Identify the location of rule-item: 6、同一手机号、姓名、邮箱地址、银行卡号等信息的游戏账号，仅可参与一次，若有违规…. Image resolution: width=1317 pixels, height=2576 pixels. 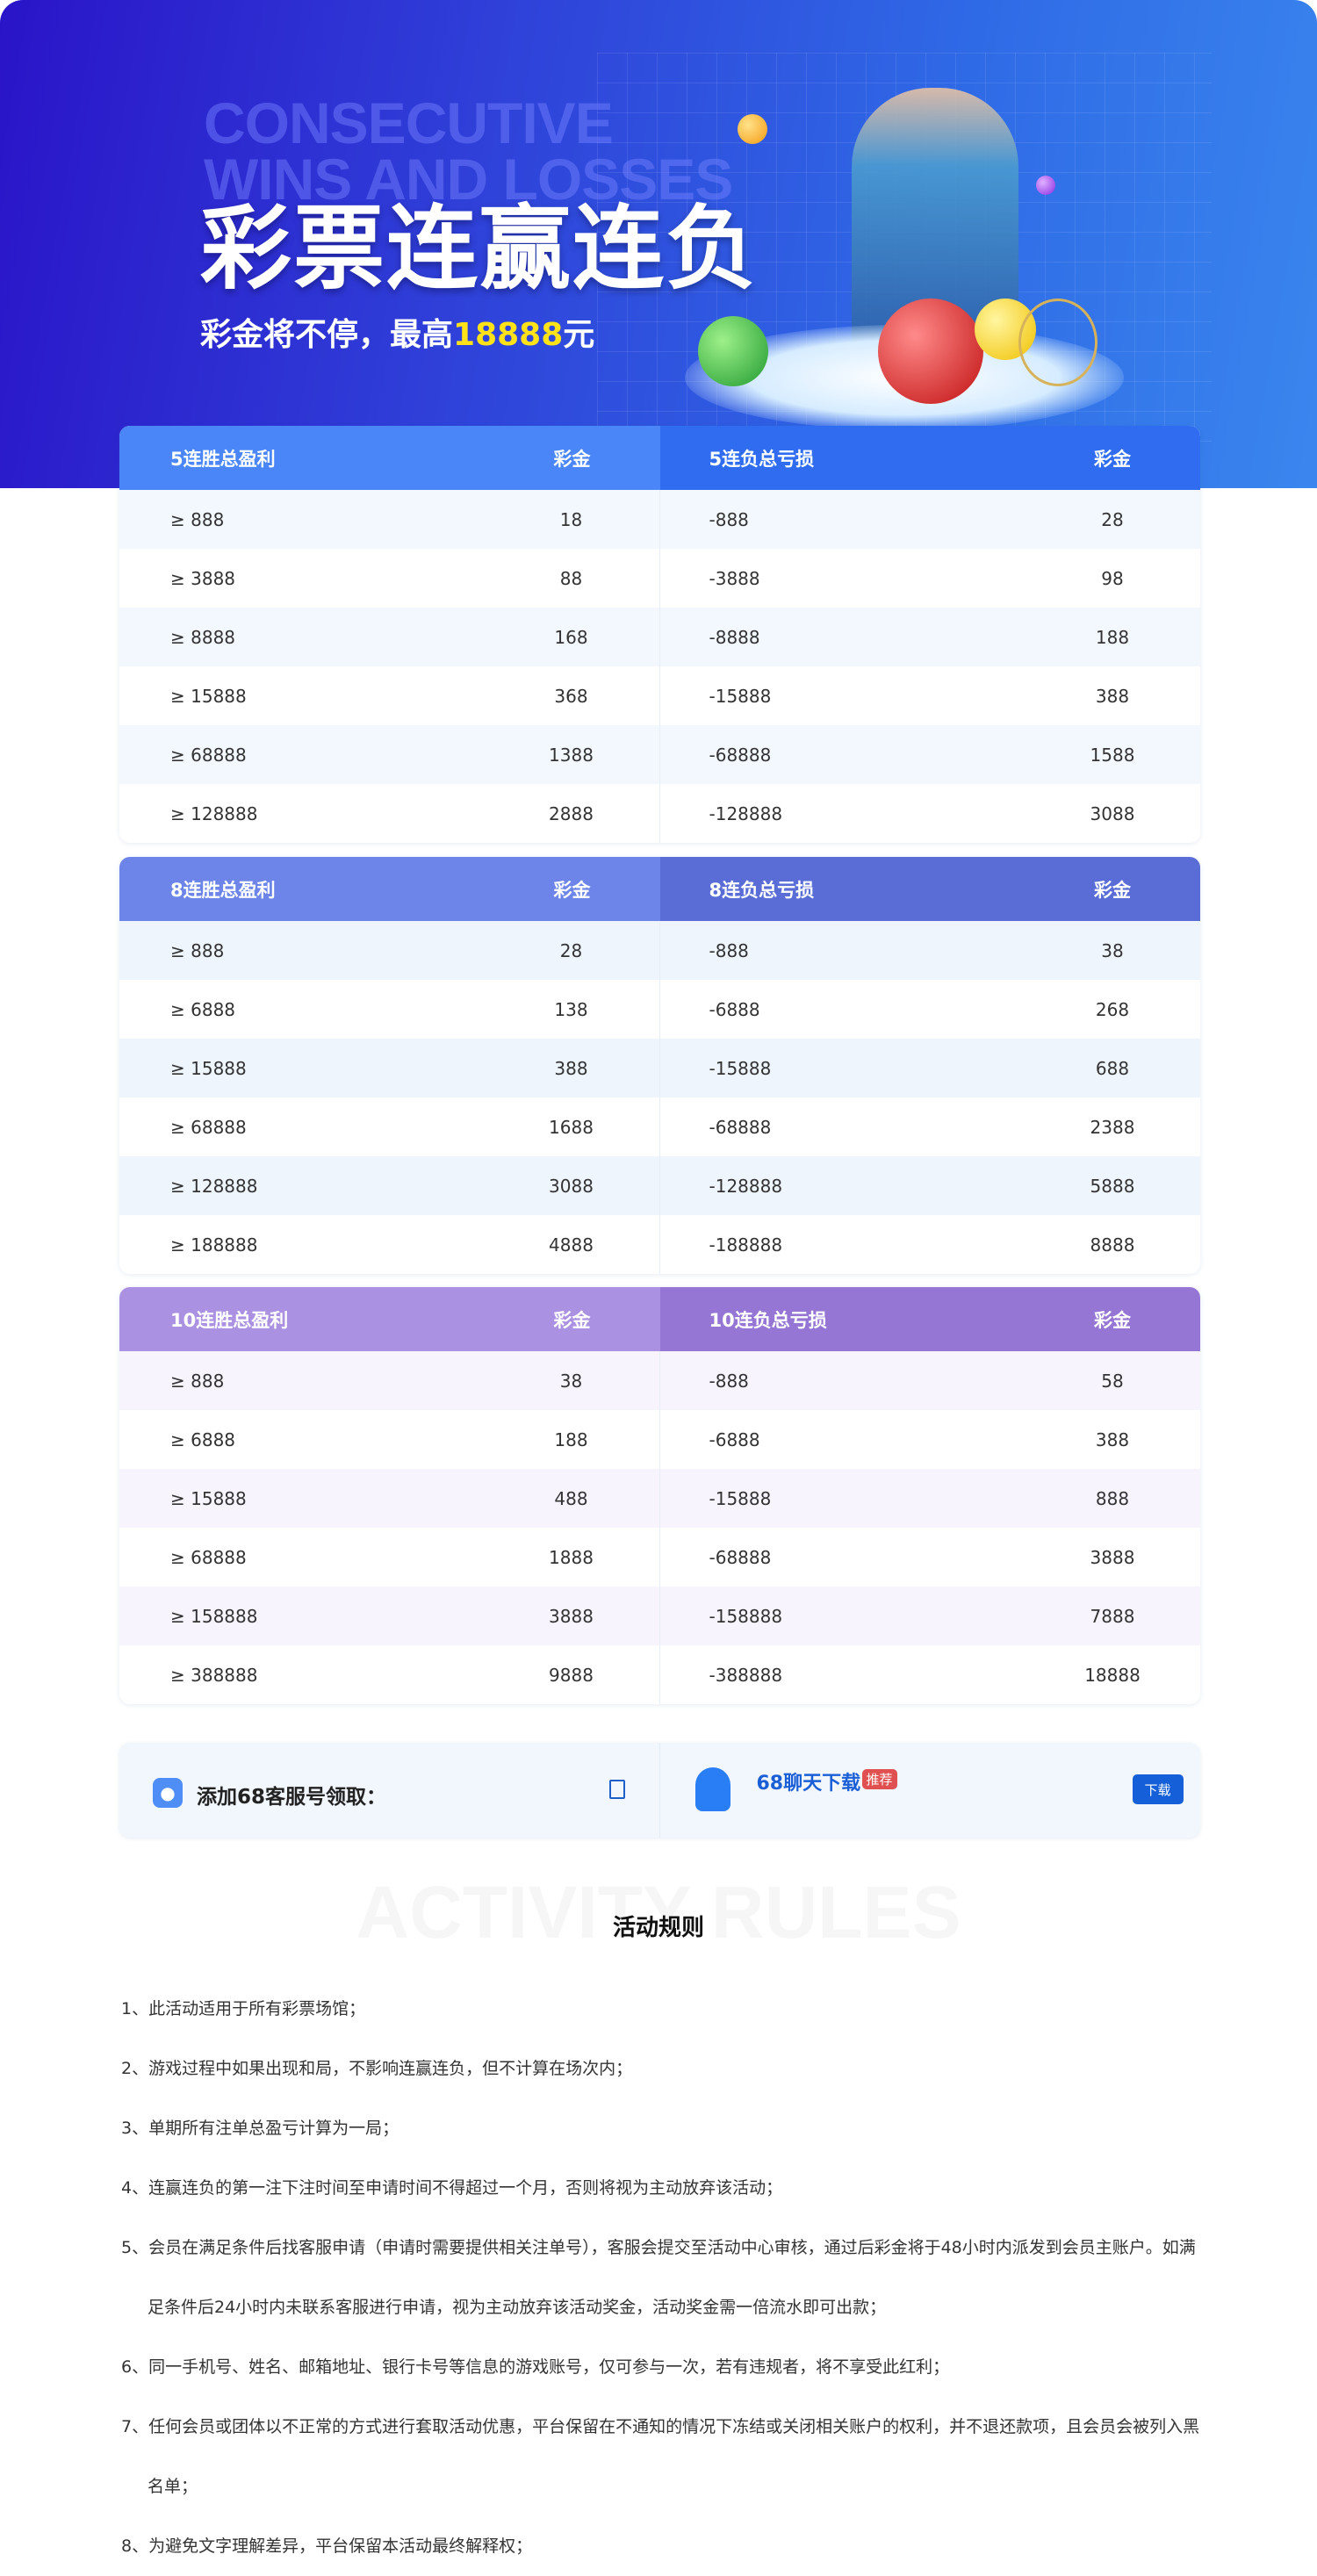
(535, 2367).